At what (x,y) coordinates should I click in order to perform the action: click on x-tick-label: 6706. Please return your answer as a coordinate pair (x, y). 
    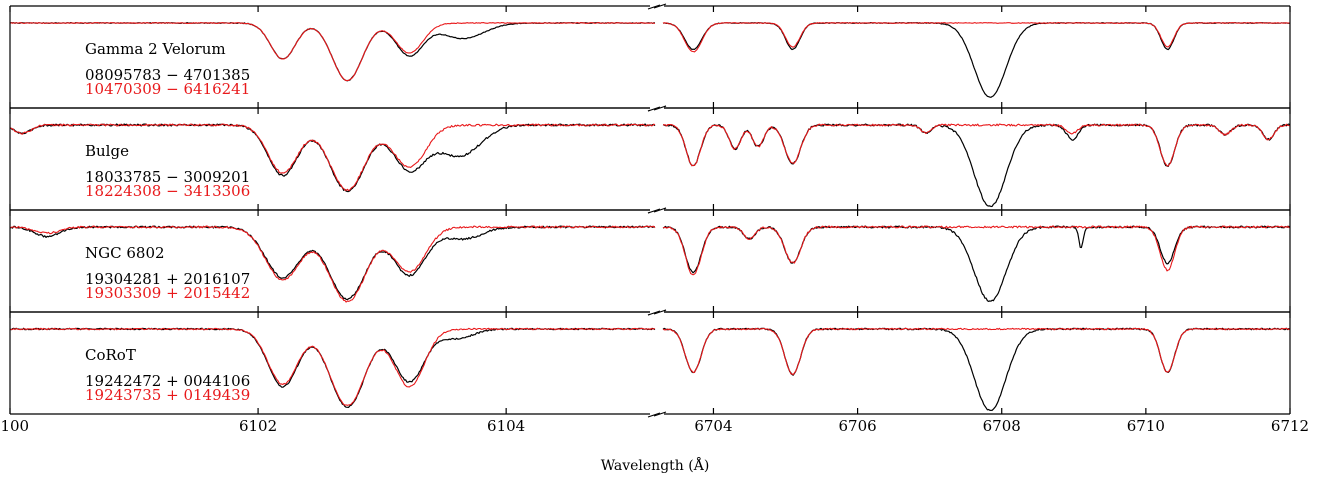
    Looking at the image, I should click on (857, 426).